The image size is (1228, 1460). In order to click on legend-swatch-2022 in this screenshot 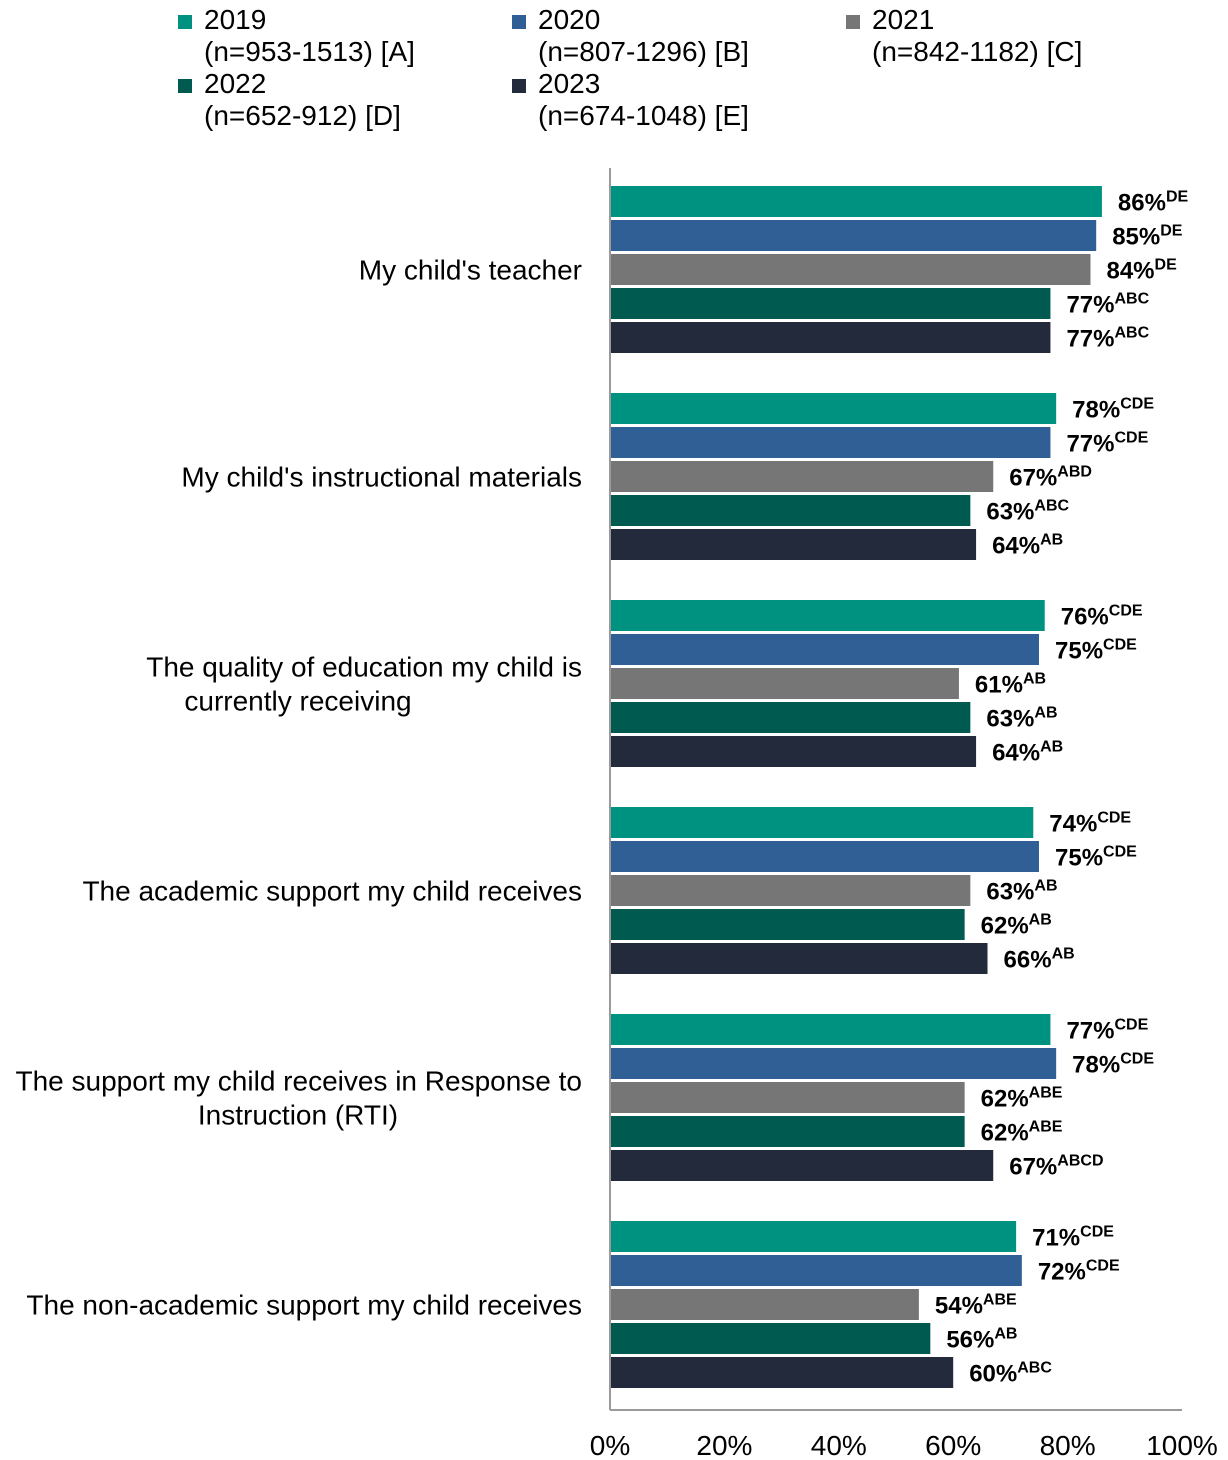, I will do `click(185, 86)`.